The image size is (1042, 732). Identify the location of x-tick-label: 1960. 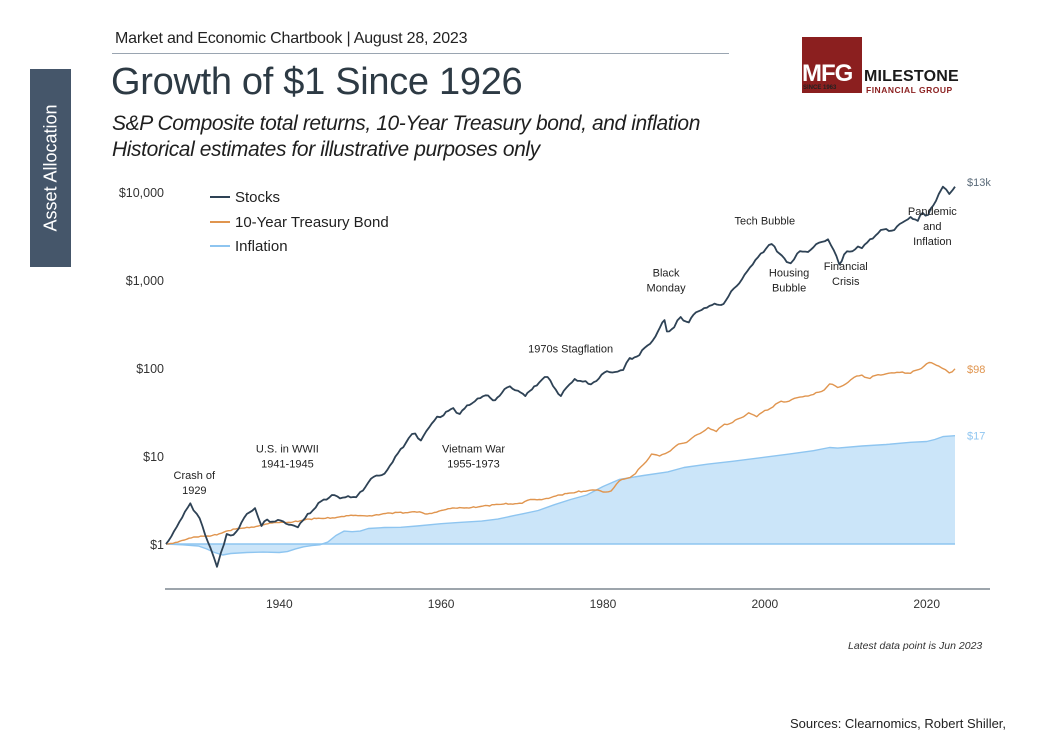
(441, 604).